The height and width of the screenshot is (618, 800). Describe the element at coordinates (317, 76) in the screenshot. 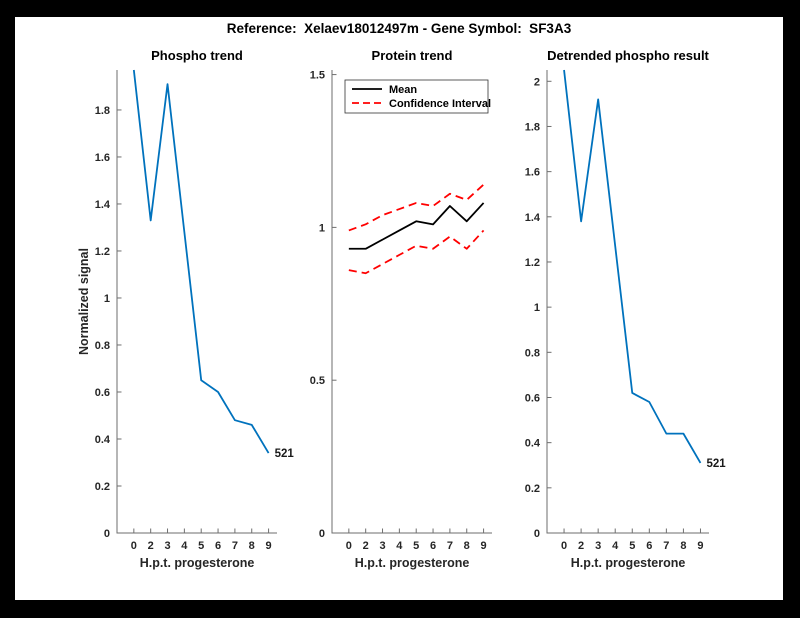

I see `y-tick-label: 1.5` at that location.